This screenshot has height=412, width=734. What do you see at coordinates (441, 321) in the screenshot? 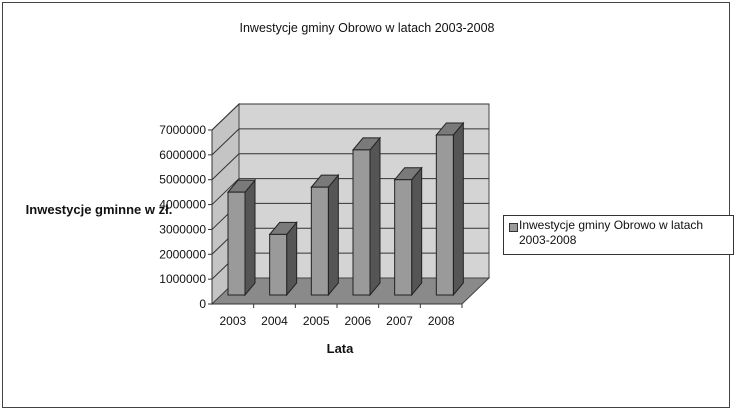
I see `x-tick-label: 2008` at bounding box center [441, 321].